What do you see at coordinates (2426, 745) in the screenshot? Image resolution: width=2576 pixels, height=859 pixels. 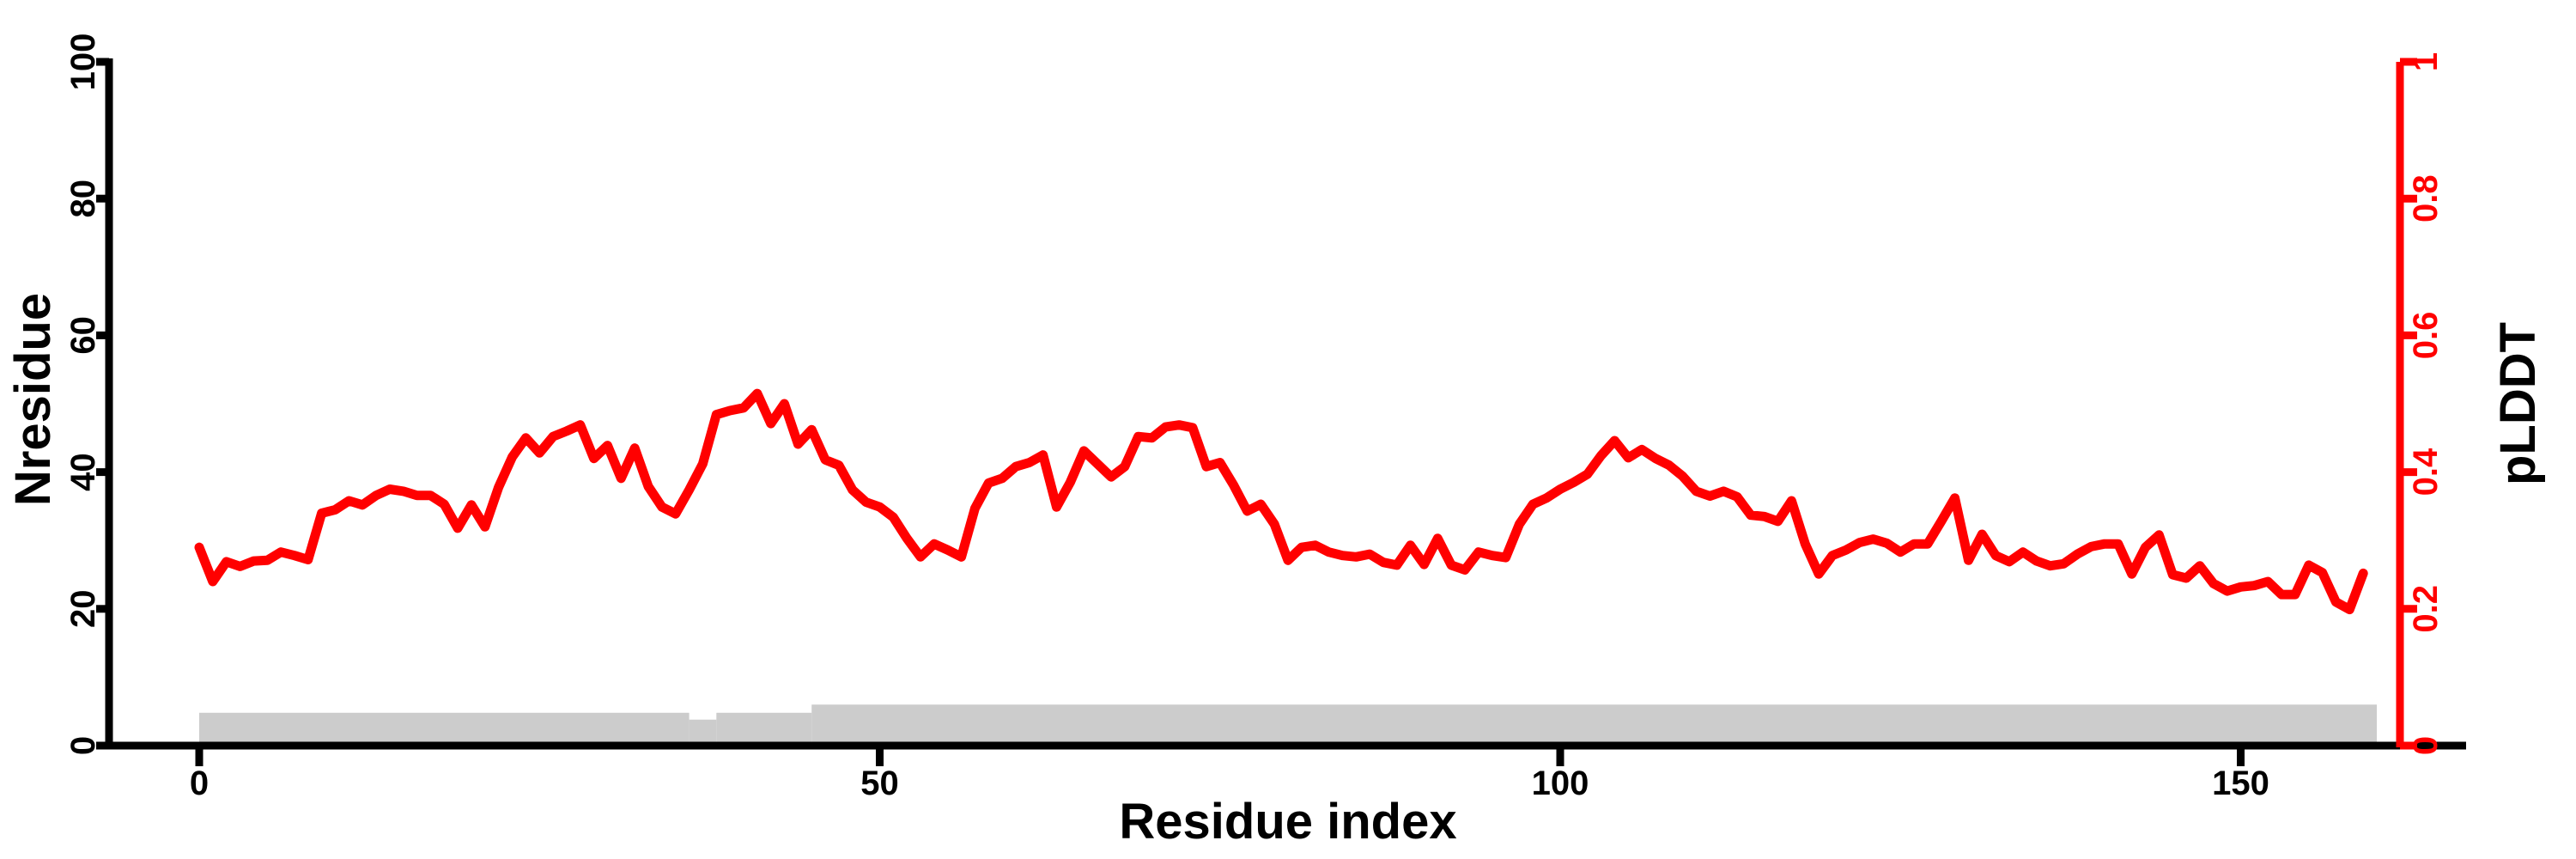 I see `right-axis-tick-label: 0` at bounding box center [2426, 745].